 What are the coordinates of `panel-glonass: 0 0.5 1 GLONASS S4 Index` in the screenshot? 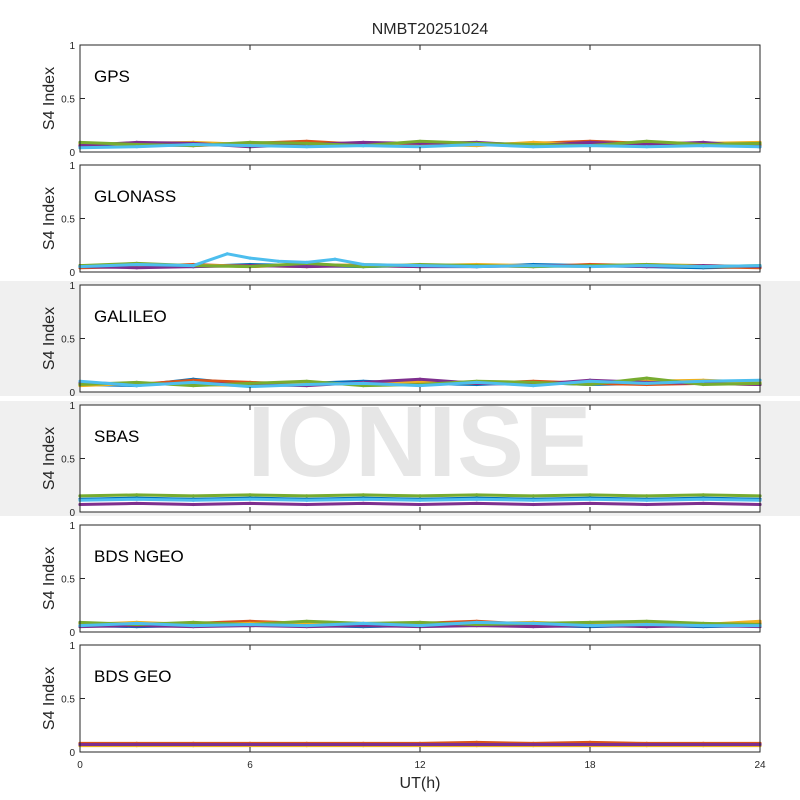 It's located at (401, 220).